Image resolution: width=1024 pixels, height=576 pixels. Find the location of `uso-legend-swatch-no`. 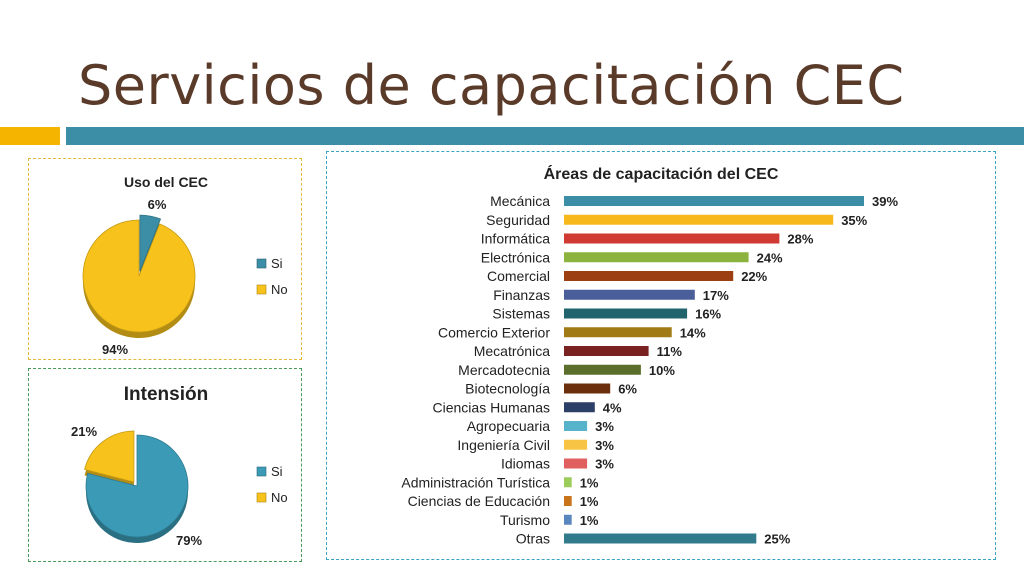

uso-legend-swatch-no is located at coordinates (261, 289).